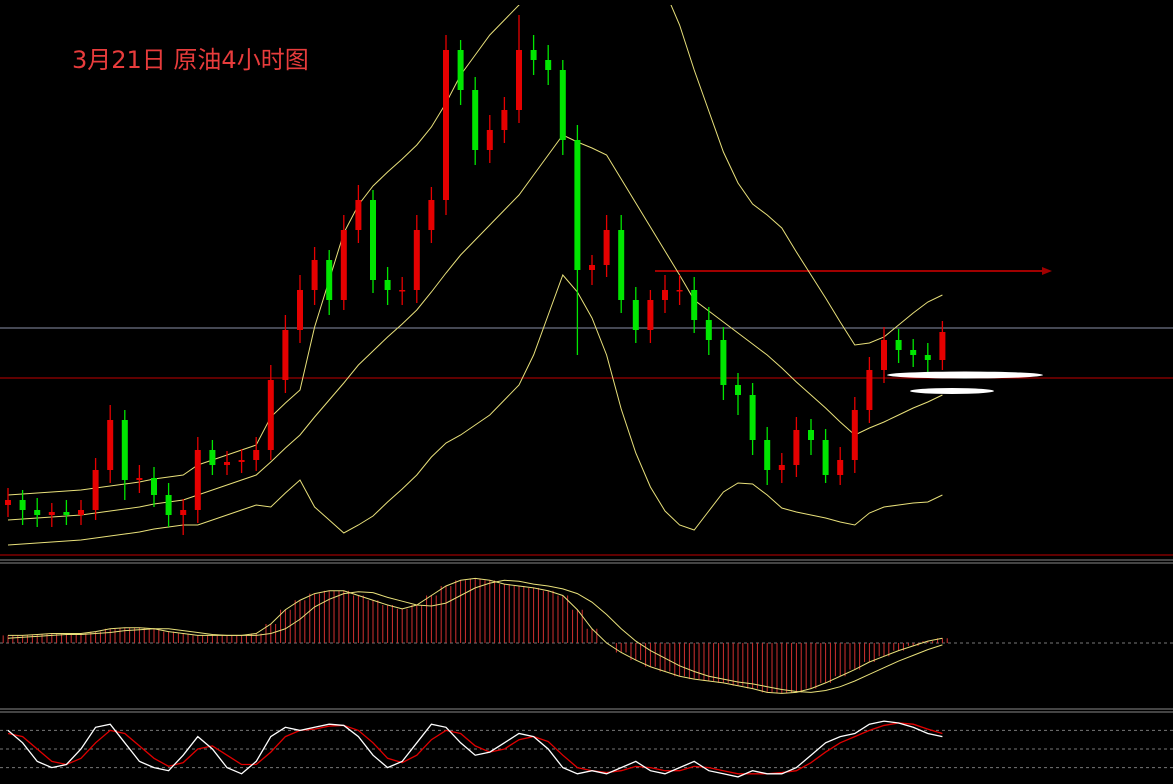 The height and width of the screenshot is (784, 1173). I want to click on macd-line, so click(475, 635).